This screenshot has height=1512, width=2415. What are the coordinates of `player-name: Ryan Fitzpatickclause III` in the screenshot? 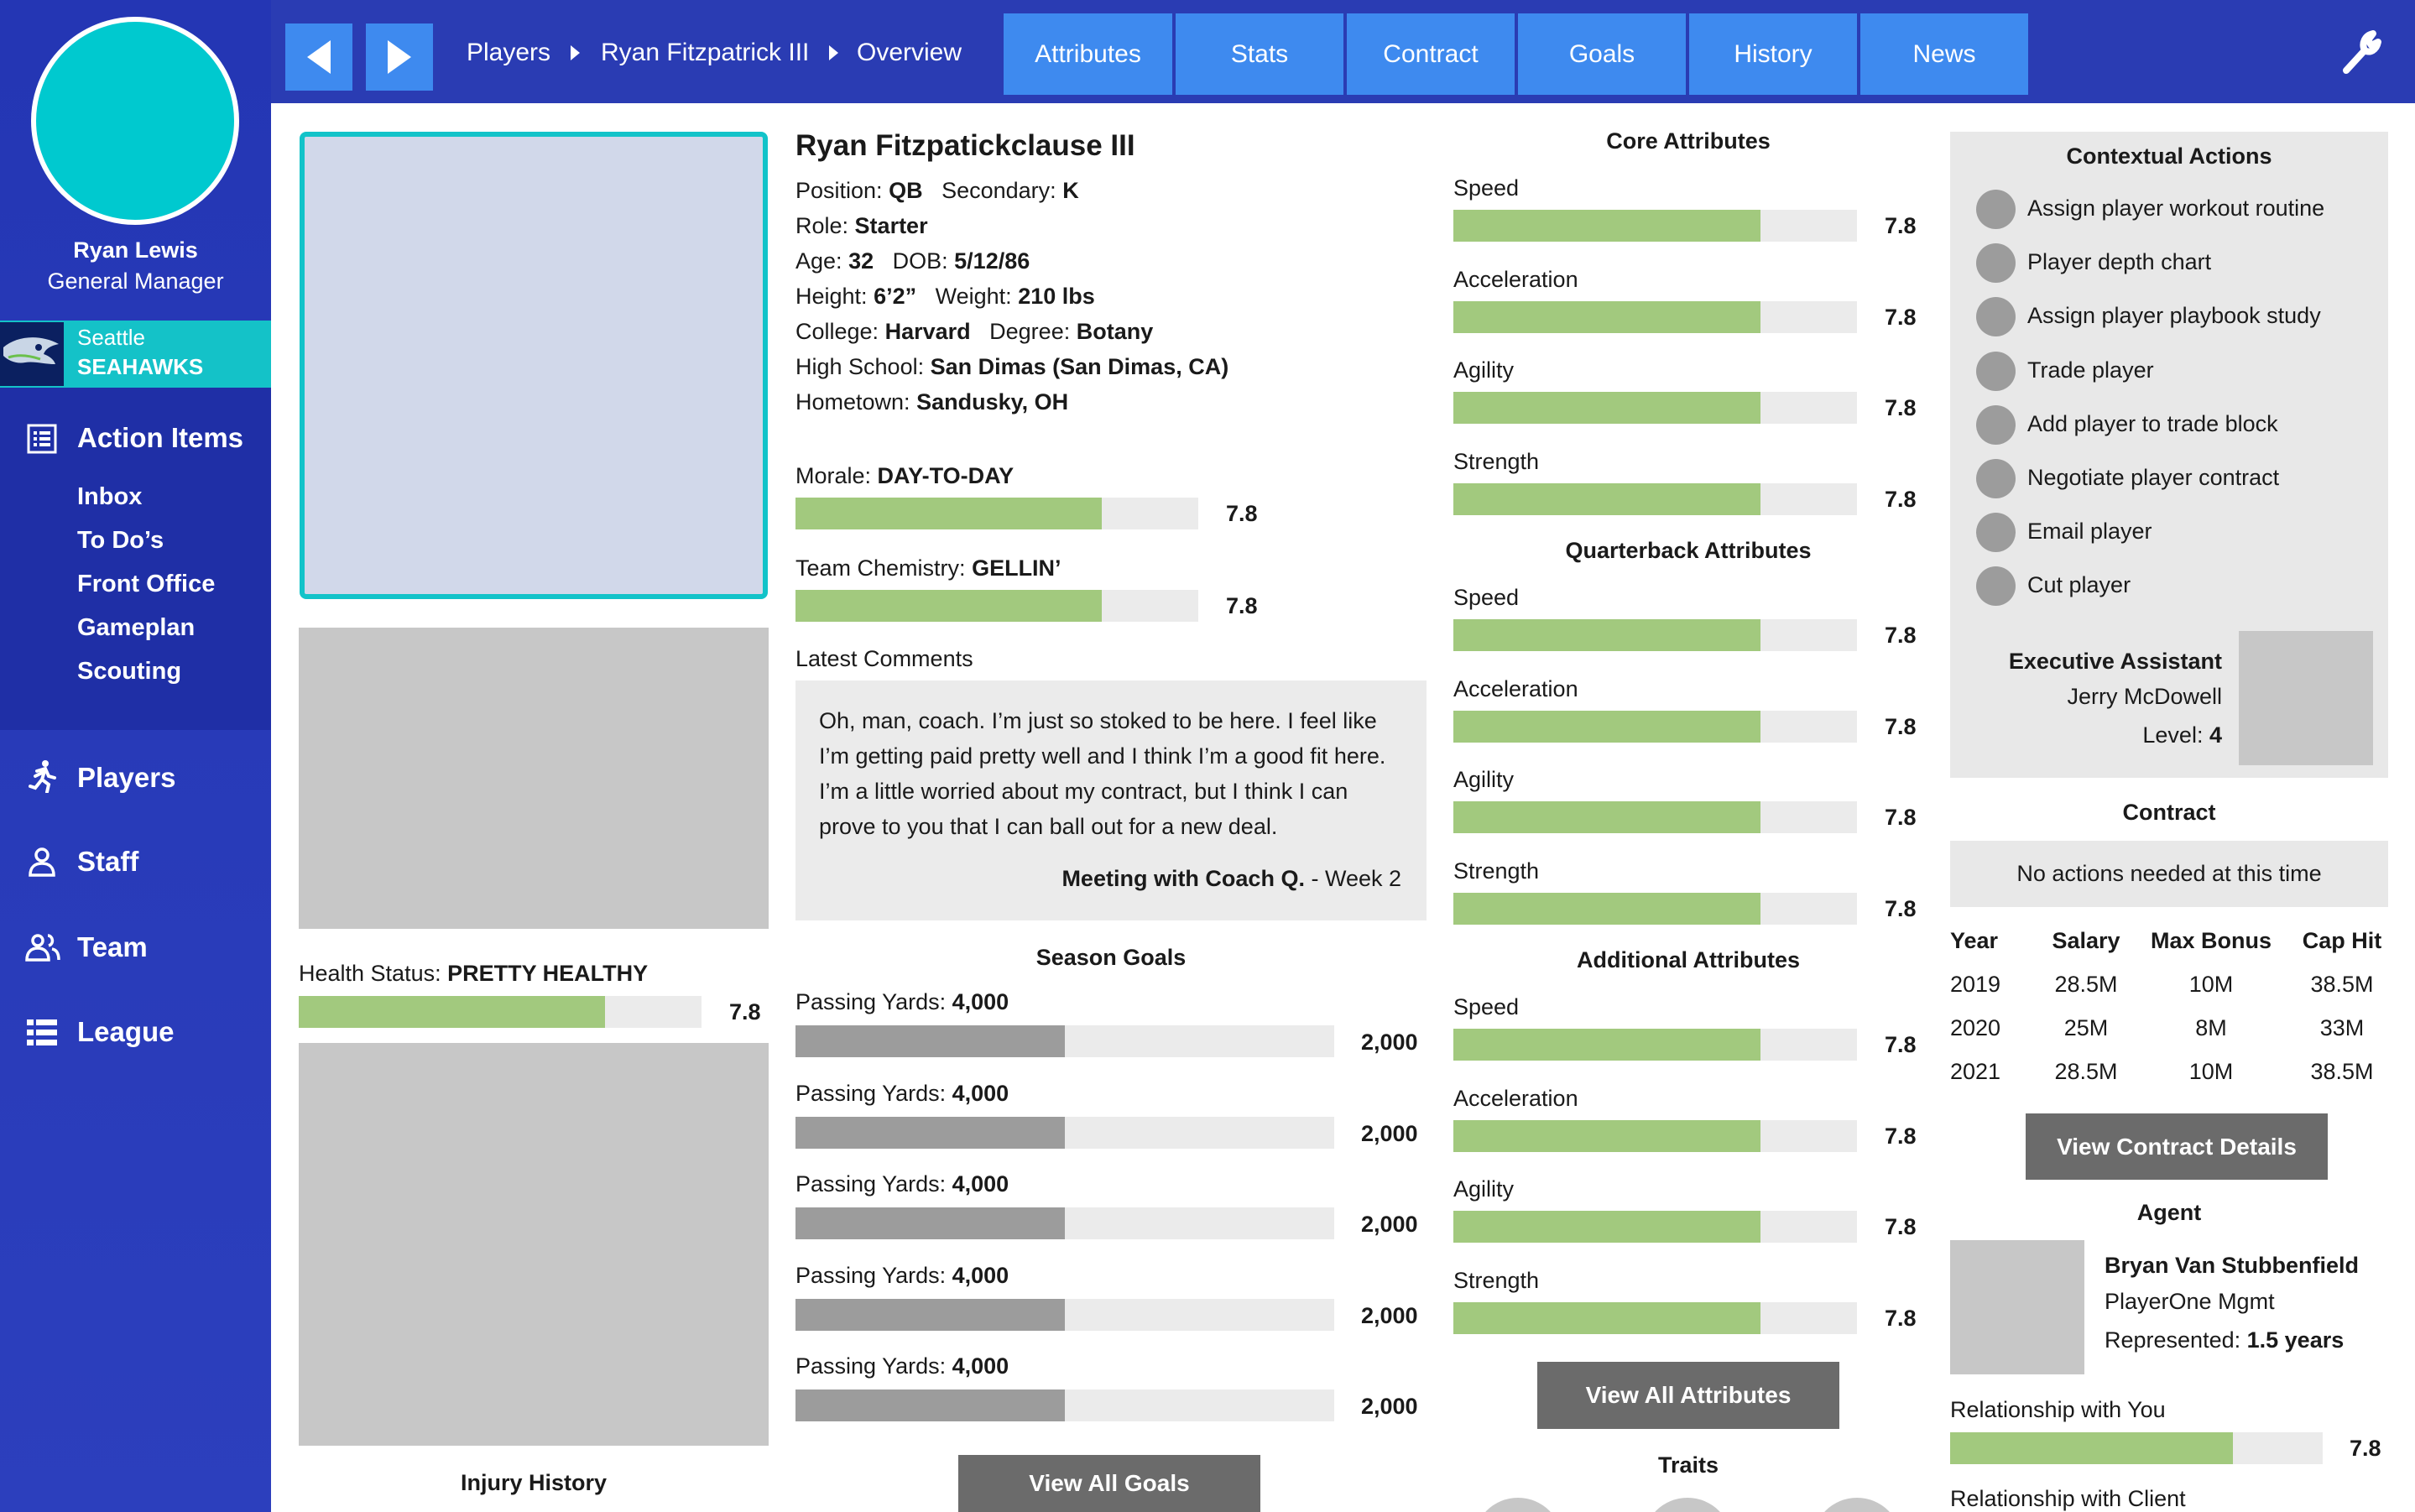 It's located at (965, 146).